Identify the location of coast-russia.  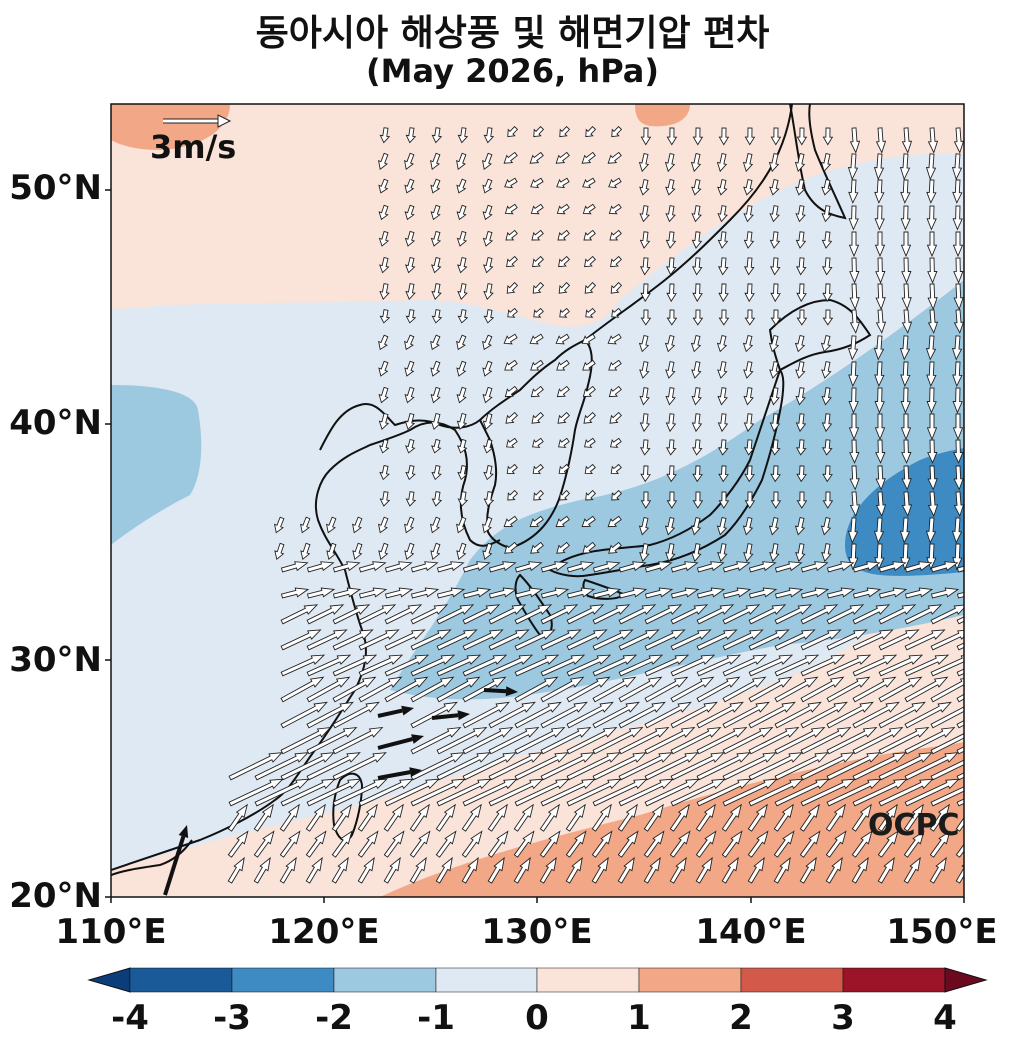
(688, 222).